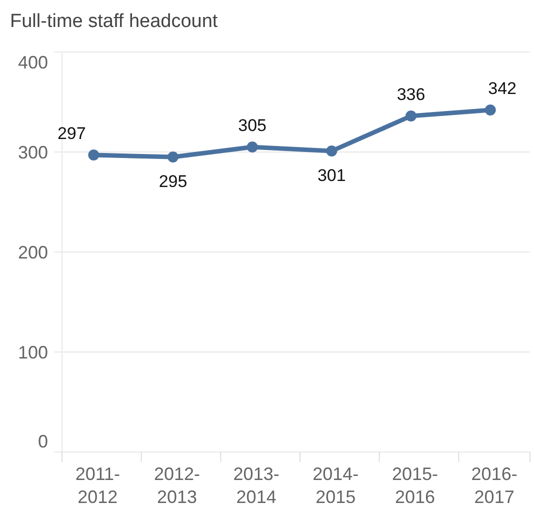  Describe the element at coordinates (335, 485) in the screenshot. I see `x-tick-label: 2014-2015` at that location.